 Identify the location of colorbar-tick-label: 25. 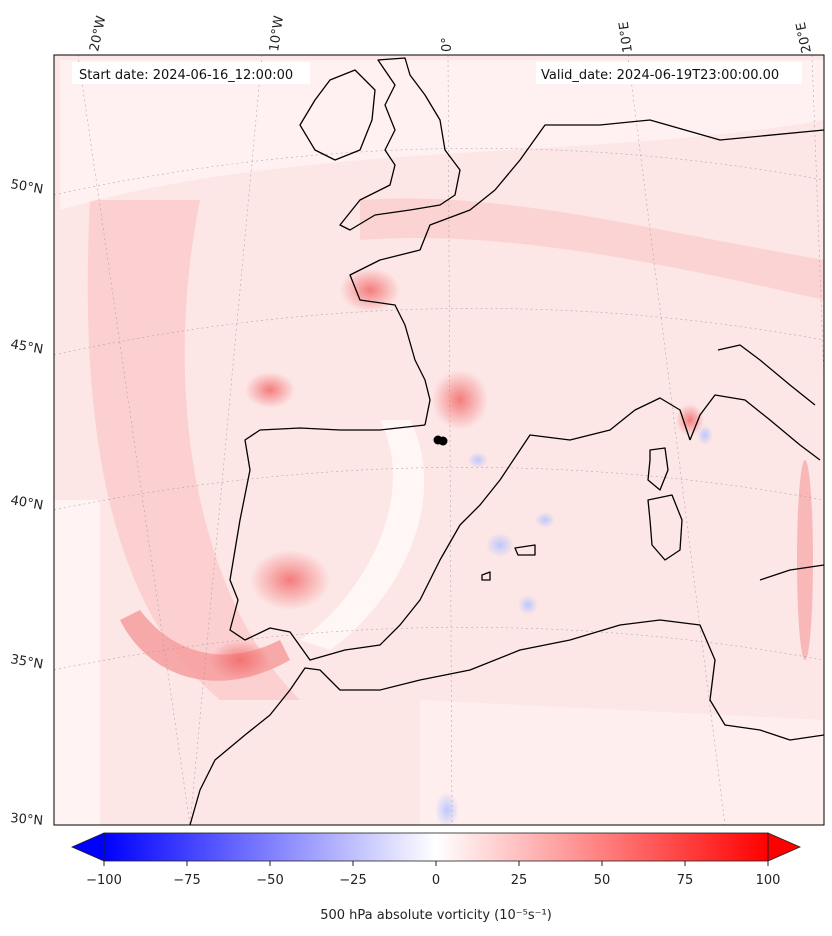
(519, 880).